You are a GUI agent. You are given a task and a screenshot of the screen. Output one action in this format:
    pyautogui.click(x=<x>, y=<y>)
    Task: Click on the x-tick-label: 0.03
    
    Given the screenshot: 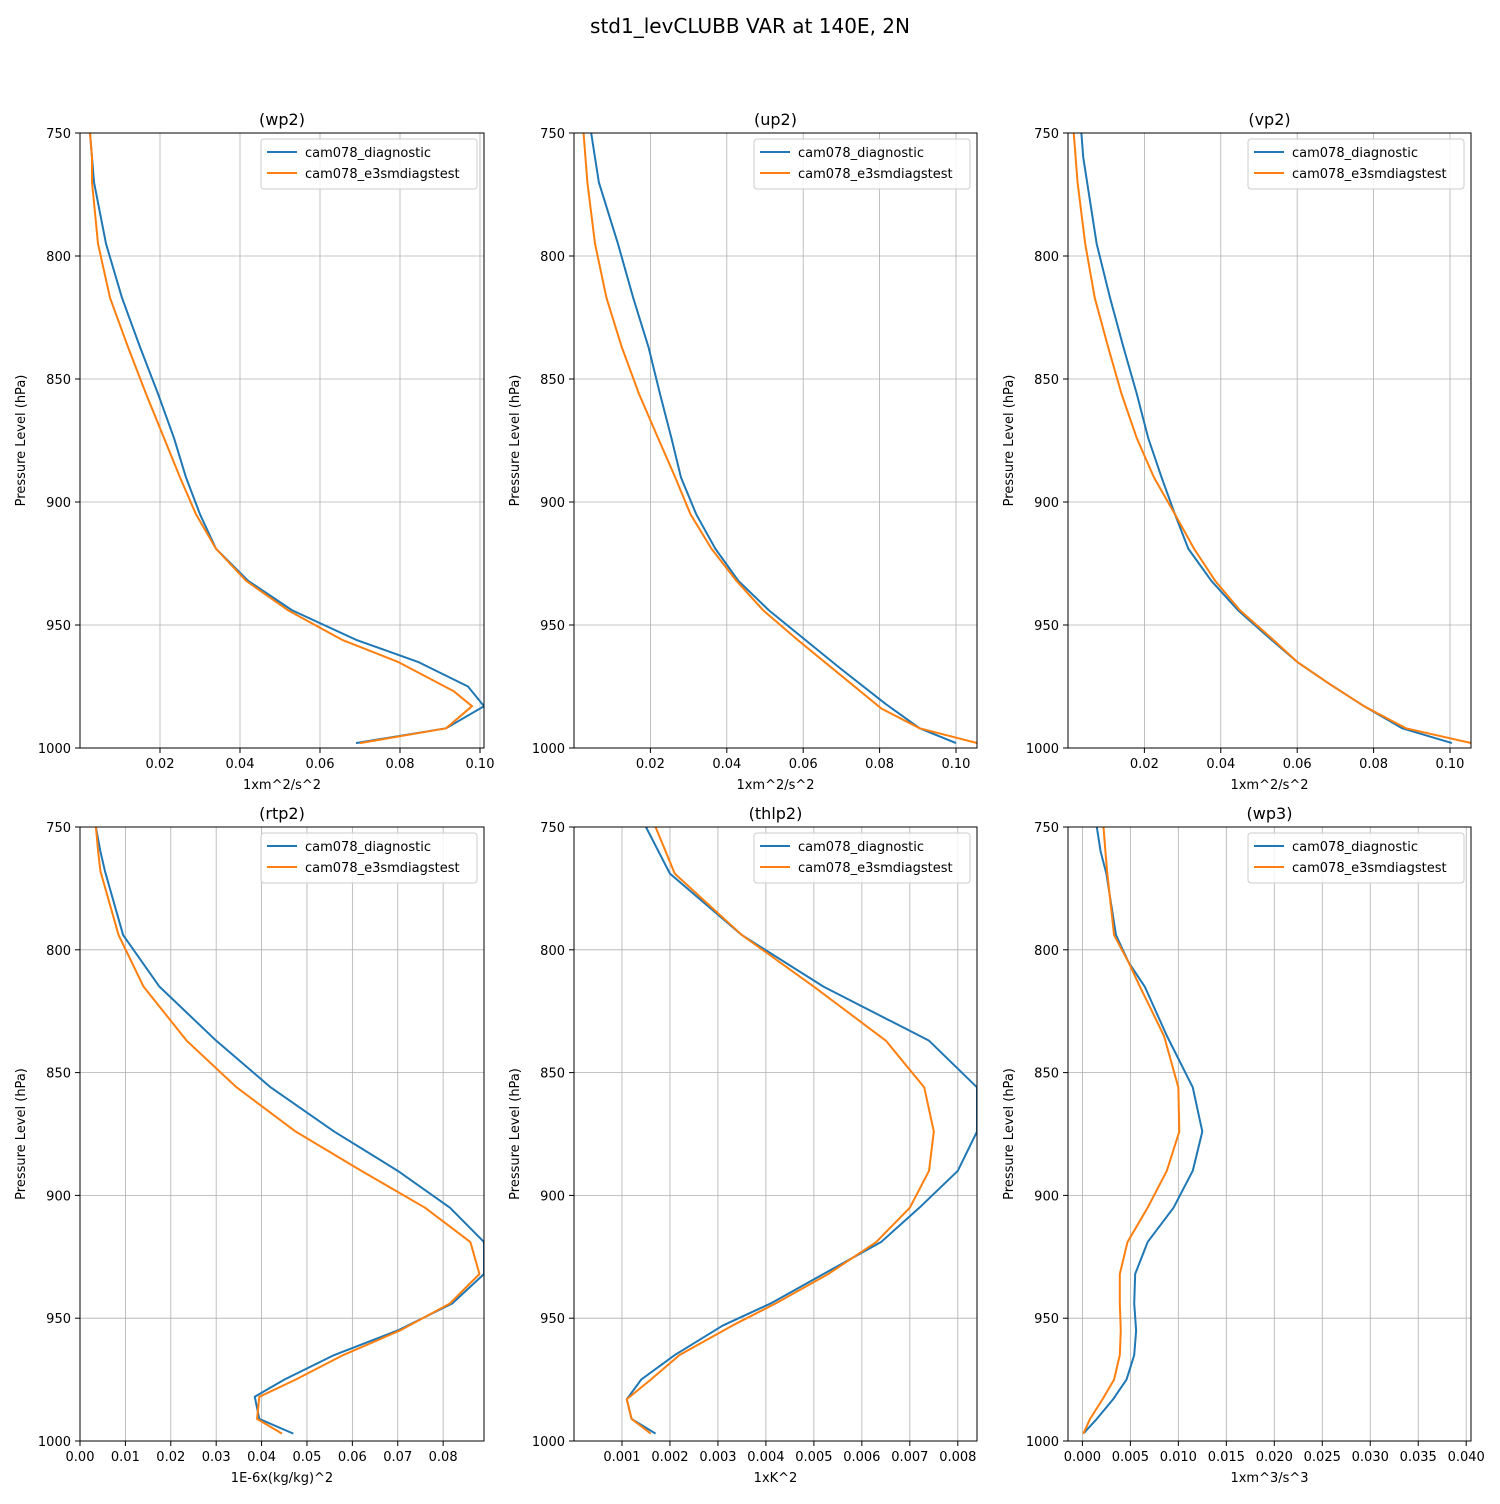 What is the action you would take?
    pyautogui.click(x=216, y=1457)
    